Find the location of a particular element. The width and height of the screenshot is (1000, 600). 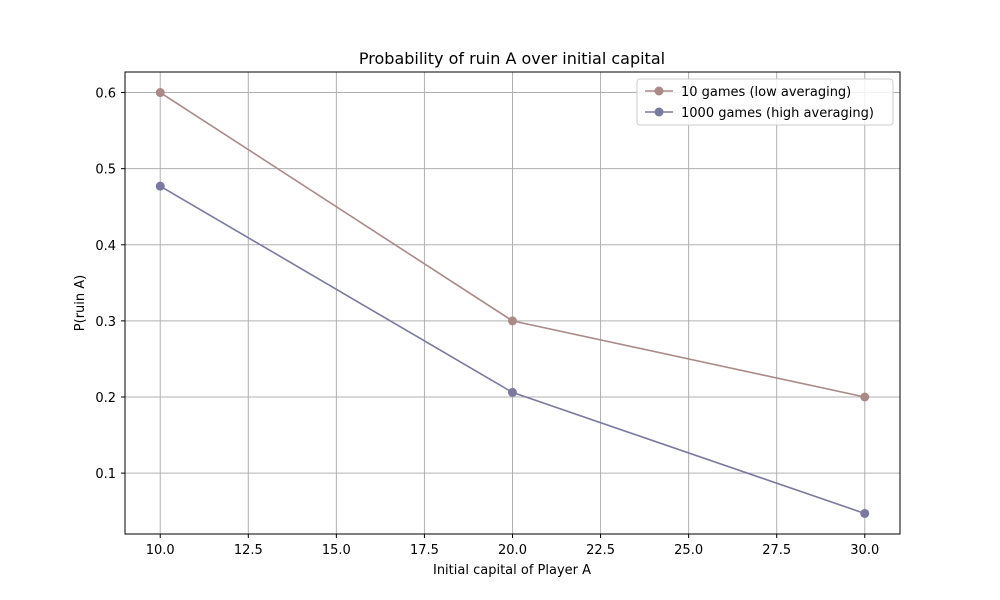

x-tick-label: 15.0 is located at coordinates (336, 550).